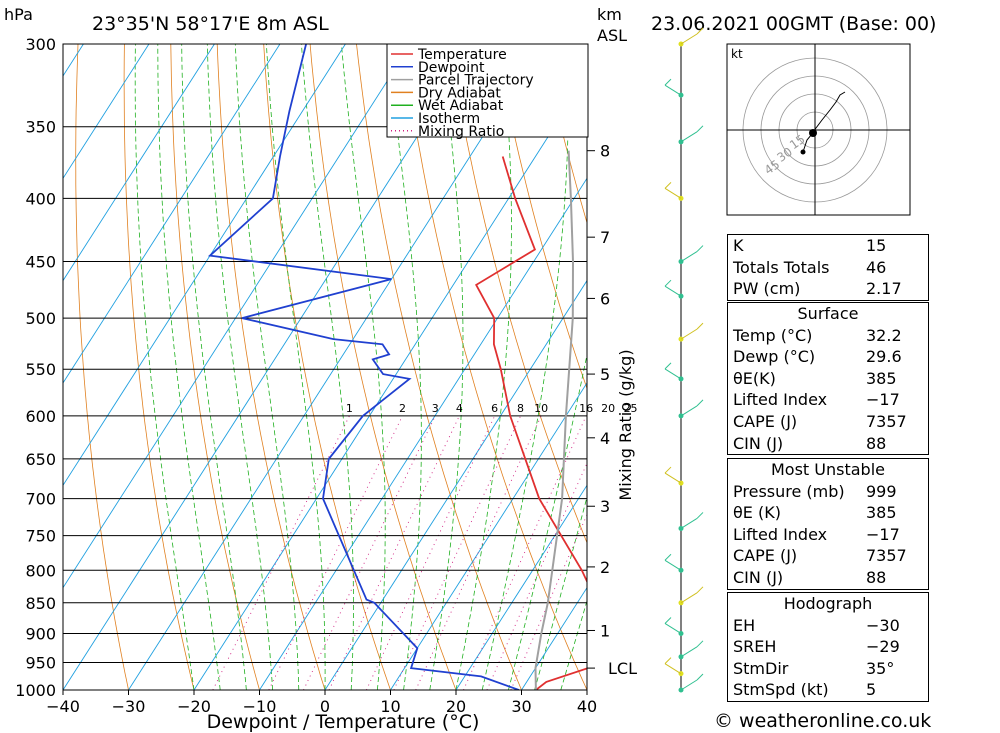 The image size is (1000, 733). I want to click on most-unstable-row: θE (K) 385, so click(815, 513).